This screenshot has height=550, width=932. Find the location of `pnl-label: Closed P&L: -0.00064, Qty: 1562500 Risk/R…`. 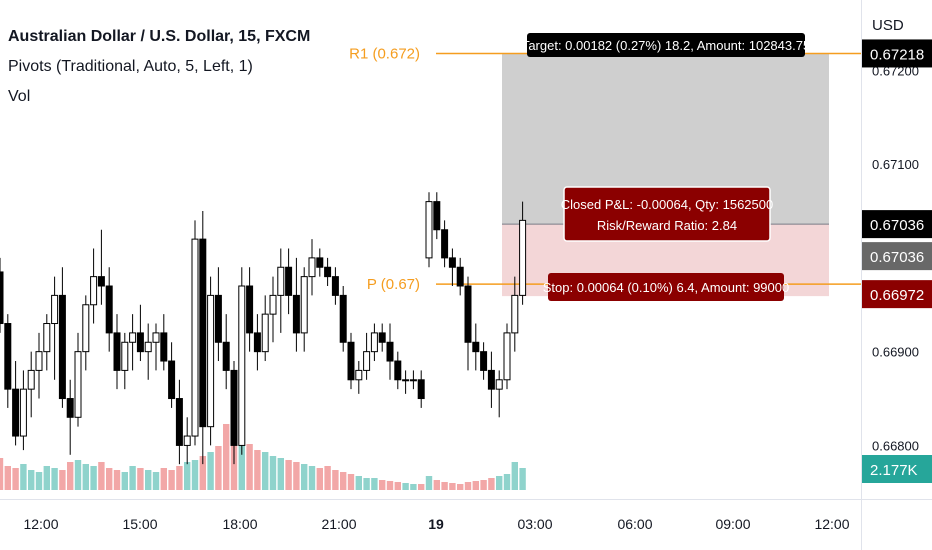

pnl-label: Closed P&L: -0.00064, Qty: 1562500 Risk/R… is located at coordinates (667, 214).